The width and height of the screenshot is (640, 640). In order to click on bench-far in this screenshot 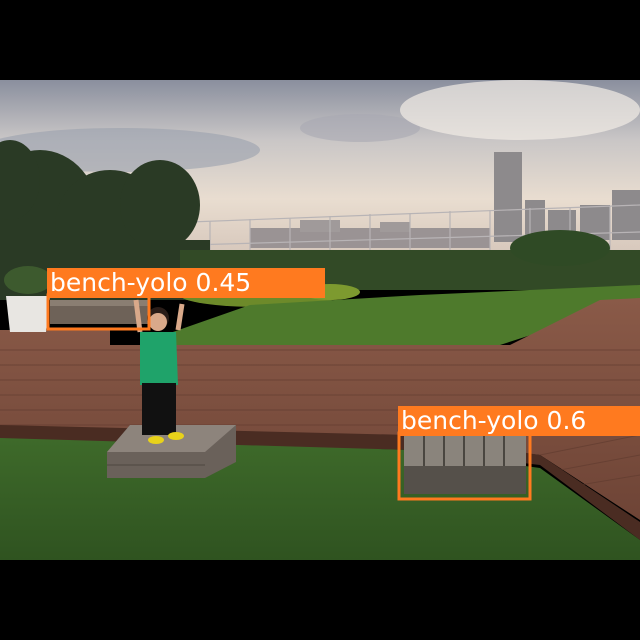, I will do `click(99, 312)`.